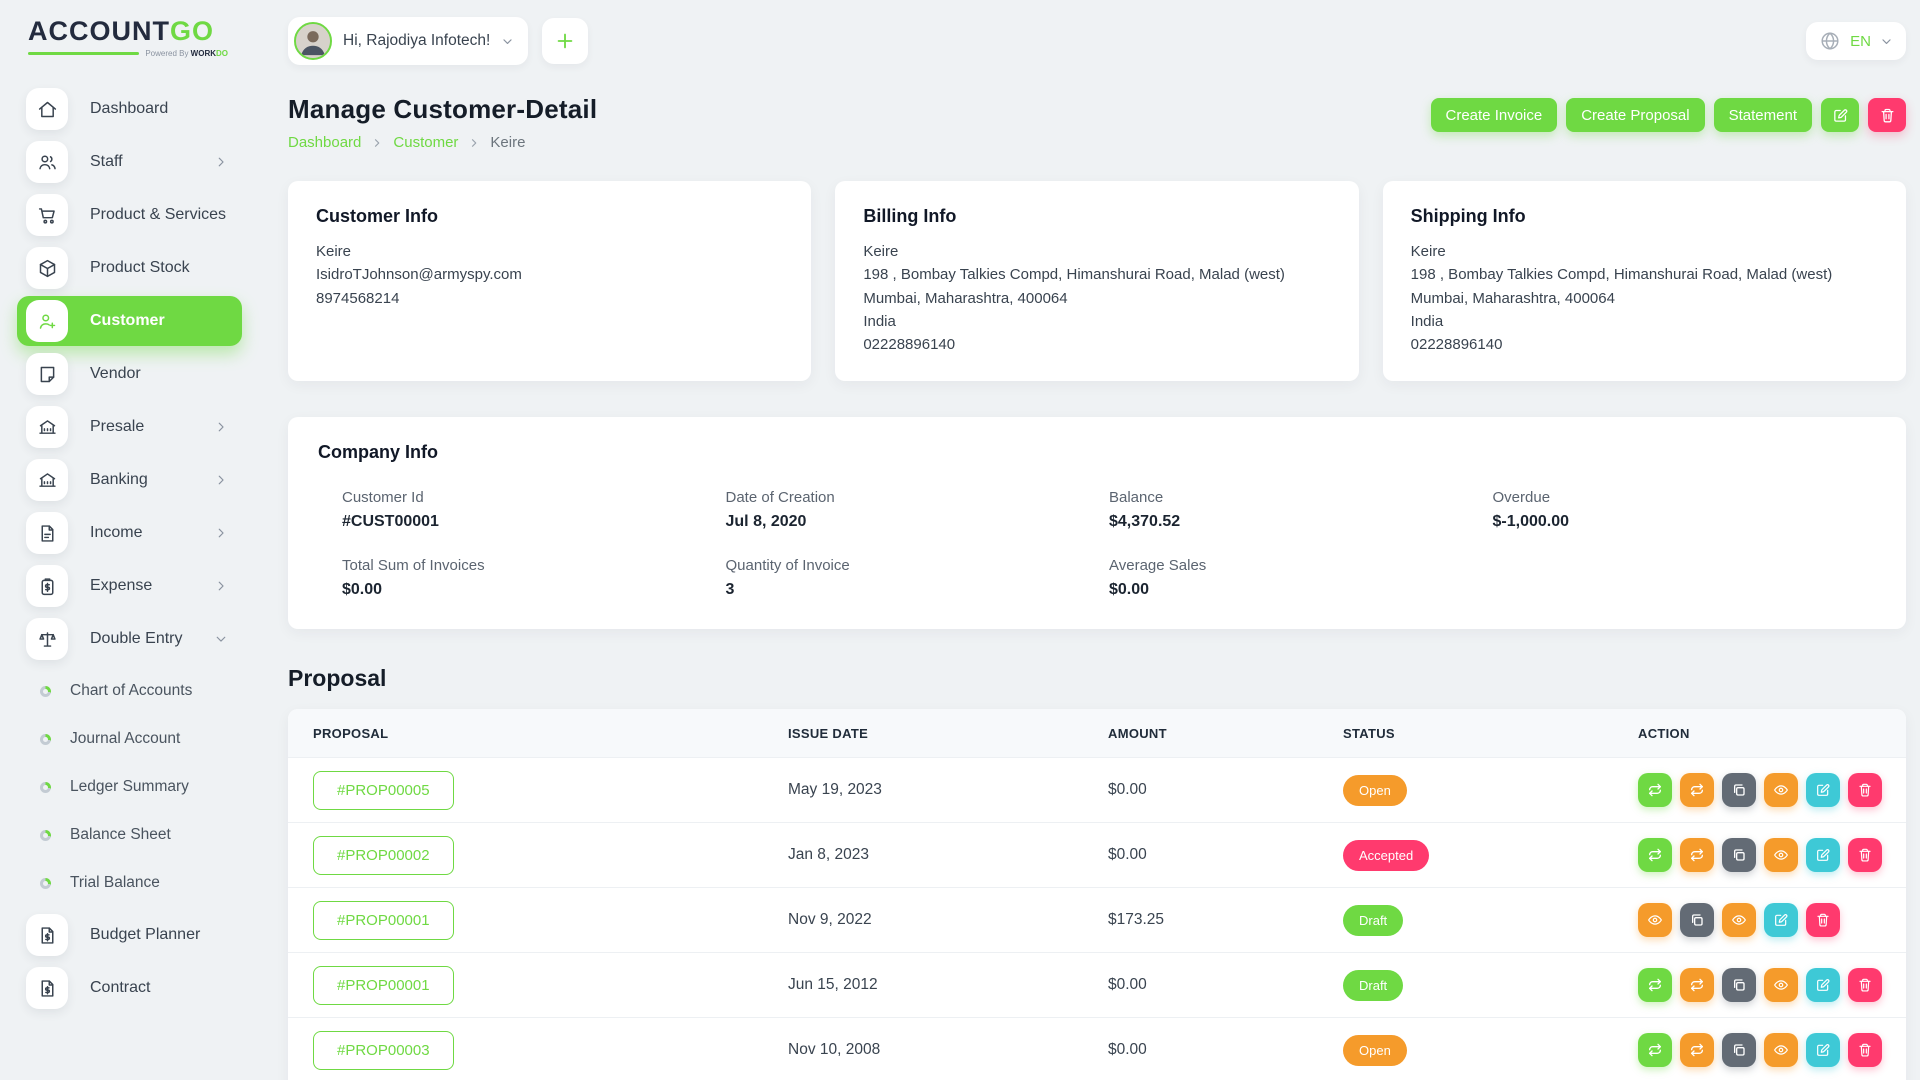 Image resolution: width=1920 pixels, height=1080 pixels. What do you see at coordinates (129, 639) in the screenshot?
I see `sidebar-item-double-entry: Double Entry` at bounding box center [129, 639].